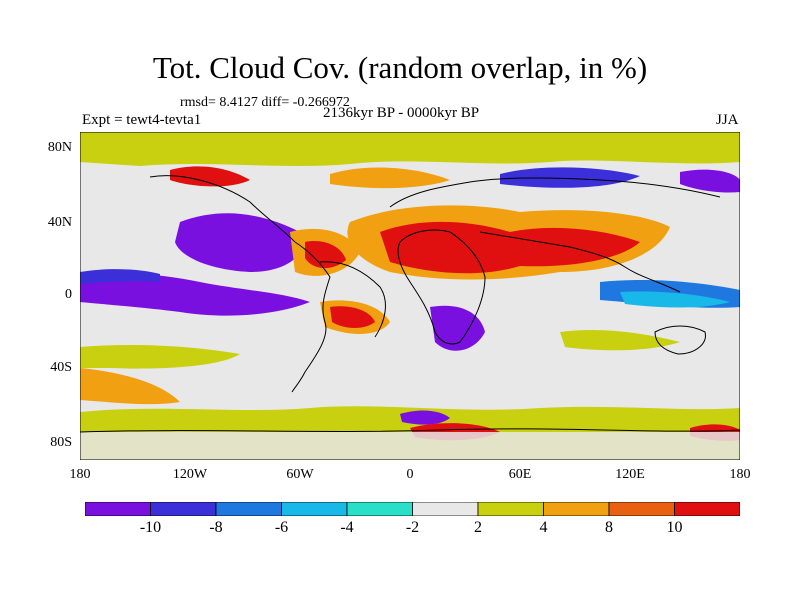  Describe the element at coordinates (555, 192) in the screenshot. I see `eurasia-north-coastline` at that location.